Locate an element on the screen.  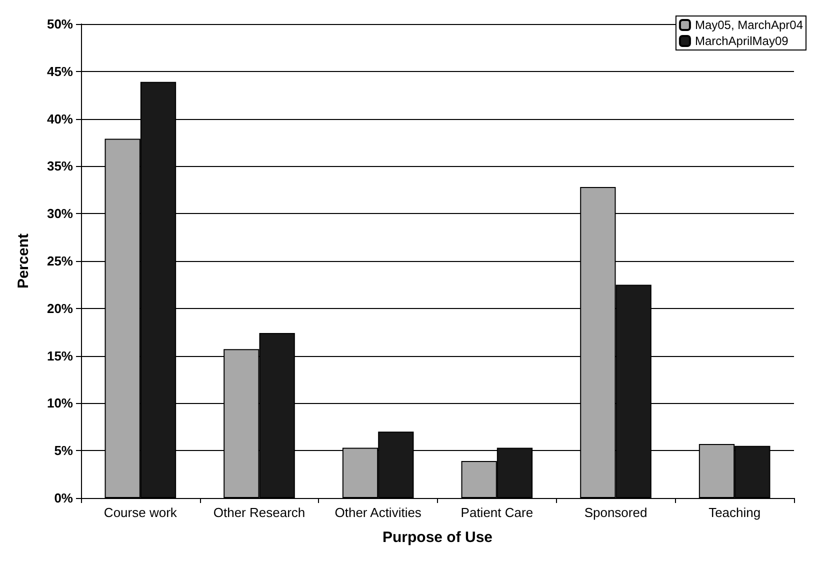
y-tick-label: 20% is located at coordinates (60, 308).